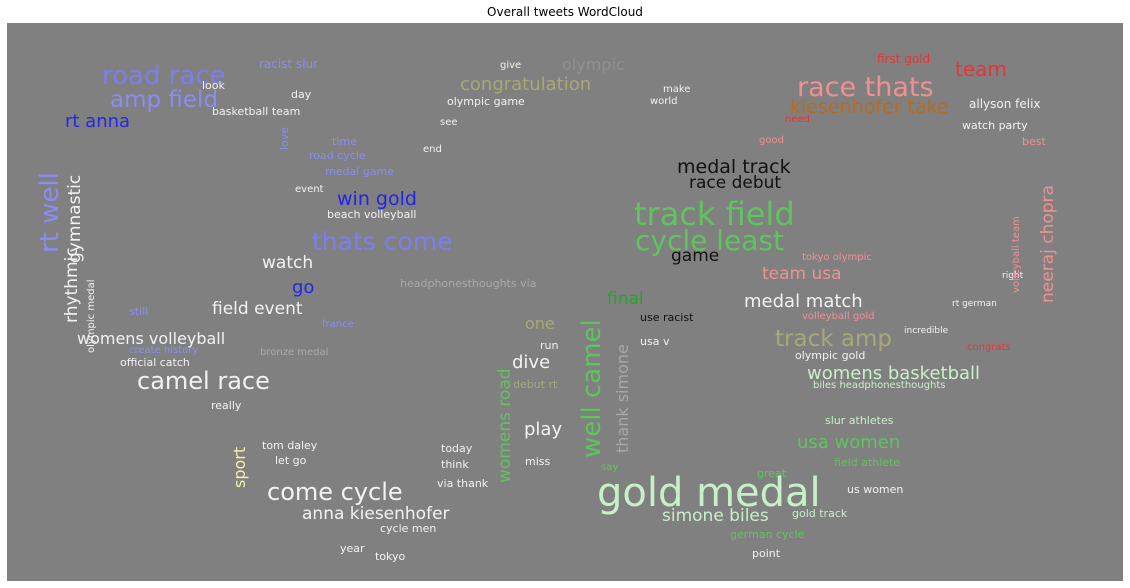  What do you see at coordinates (803, 301) in the screenshot?
I see `word: medal match` at bounding box center [803, 301].